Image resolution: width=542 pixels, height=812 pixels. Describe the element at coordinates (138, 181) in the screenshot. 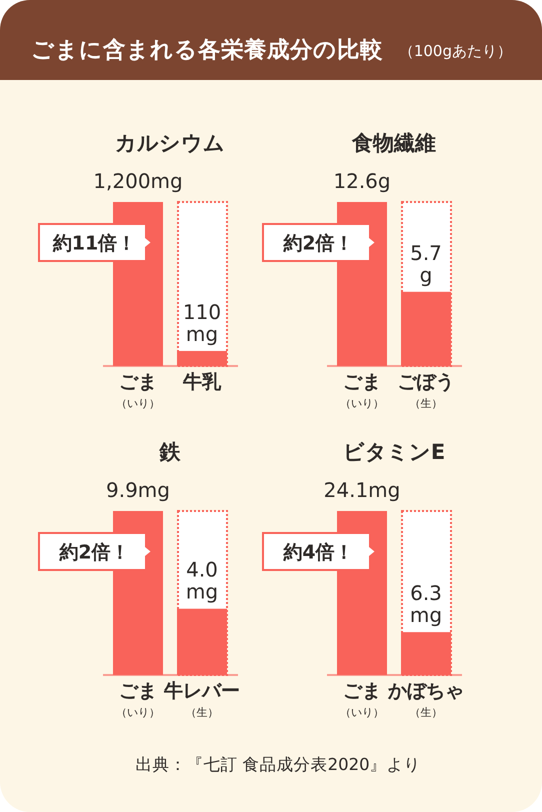

I see `data-label: 1,200mg` at that location.